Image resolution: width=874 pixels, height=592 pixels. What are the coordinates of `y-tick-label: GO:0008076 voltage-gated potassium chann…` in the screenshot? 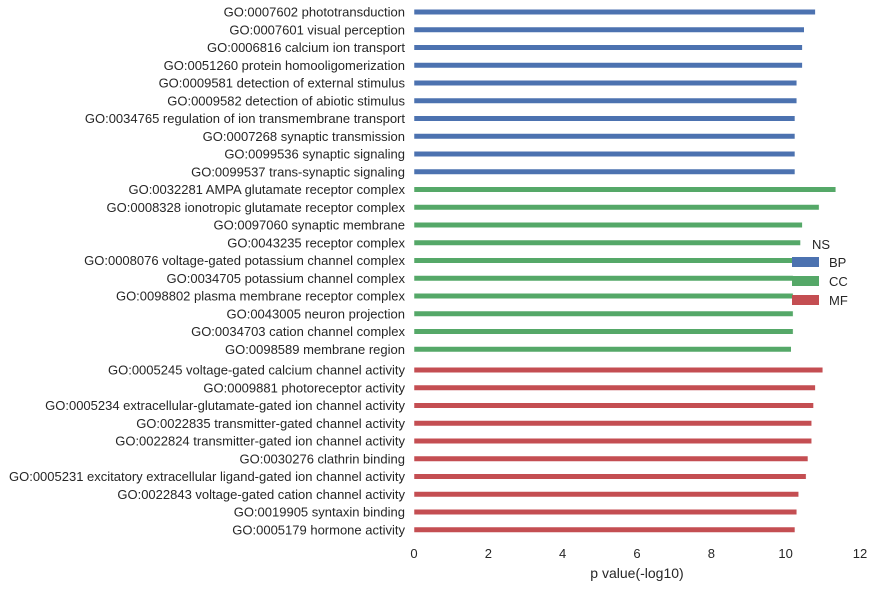 It's located at (244, 260).